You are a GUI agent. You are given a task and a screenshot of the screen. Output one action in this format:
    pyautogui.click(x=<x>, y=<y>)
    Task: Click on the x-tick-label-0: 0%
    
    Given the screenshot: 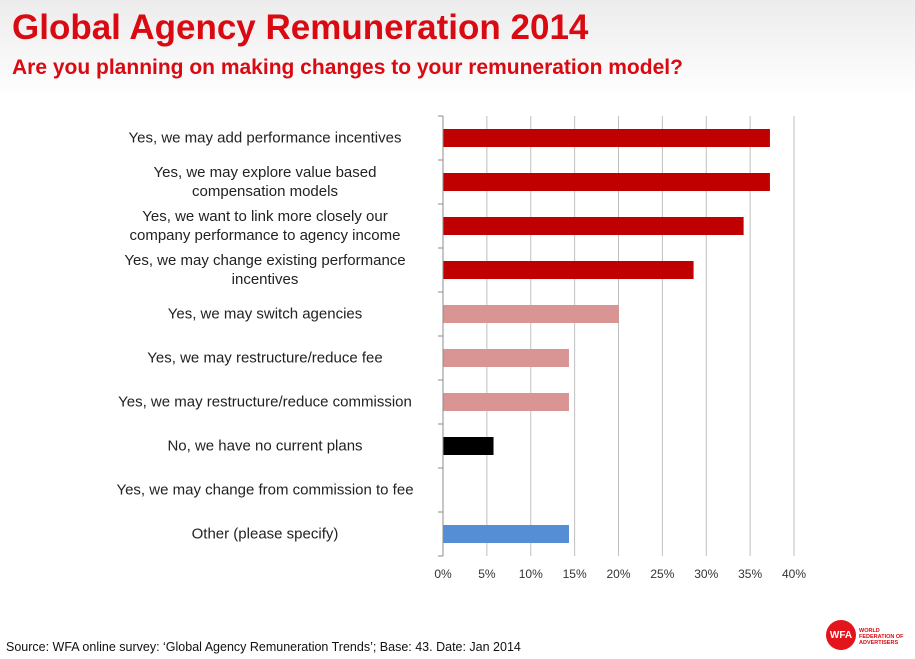 What is the action you would take?
    pyautogui.click(x=443, y=574)
    